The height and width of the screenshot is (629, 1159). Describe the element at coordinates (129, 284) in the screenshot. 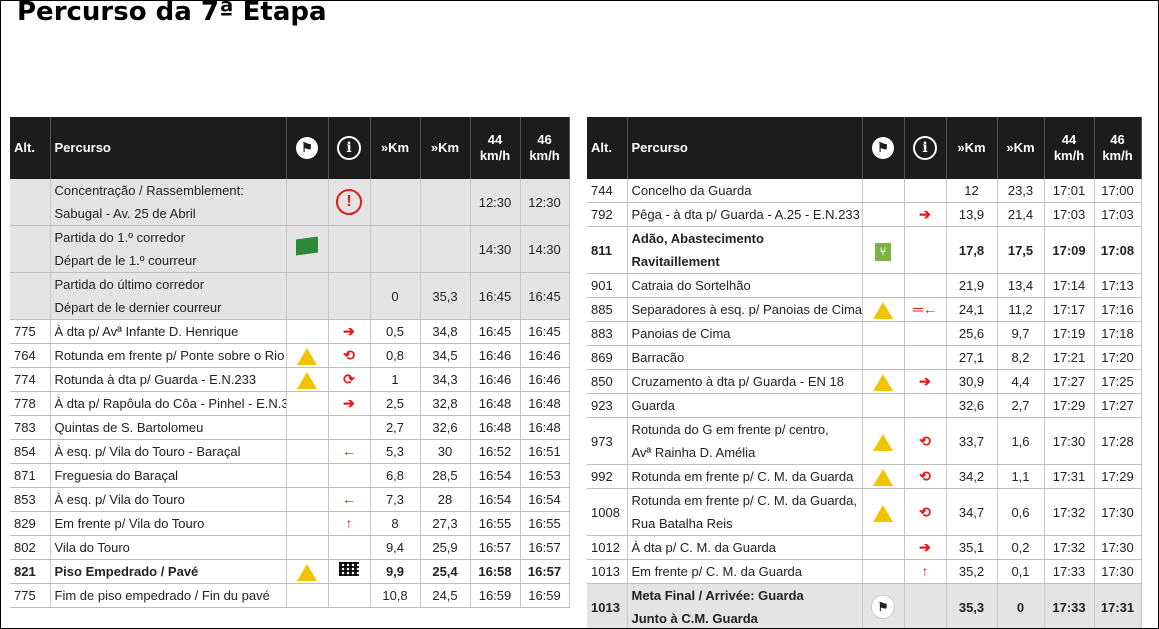

I see `percurso-line-1: Partida do último corredor` at that location.